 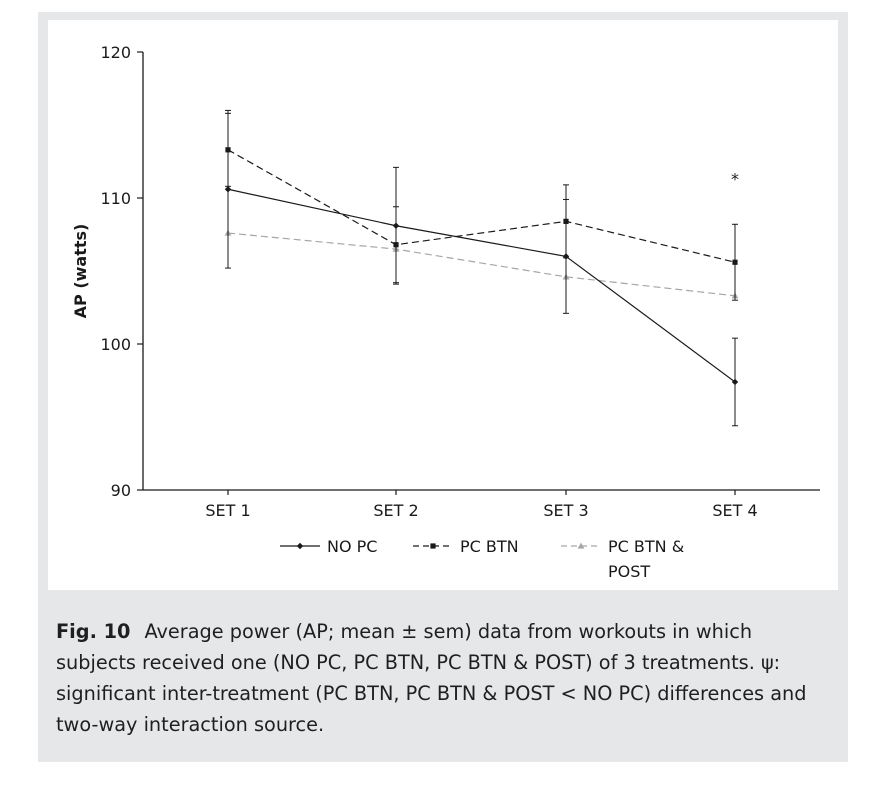 What do you see at coordinates (581, 545) in the screenshot?
I see `legend-marker-pc-btn-post` at bounding box center [581, 545].